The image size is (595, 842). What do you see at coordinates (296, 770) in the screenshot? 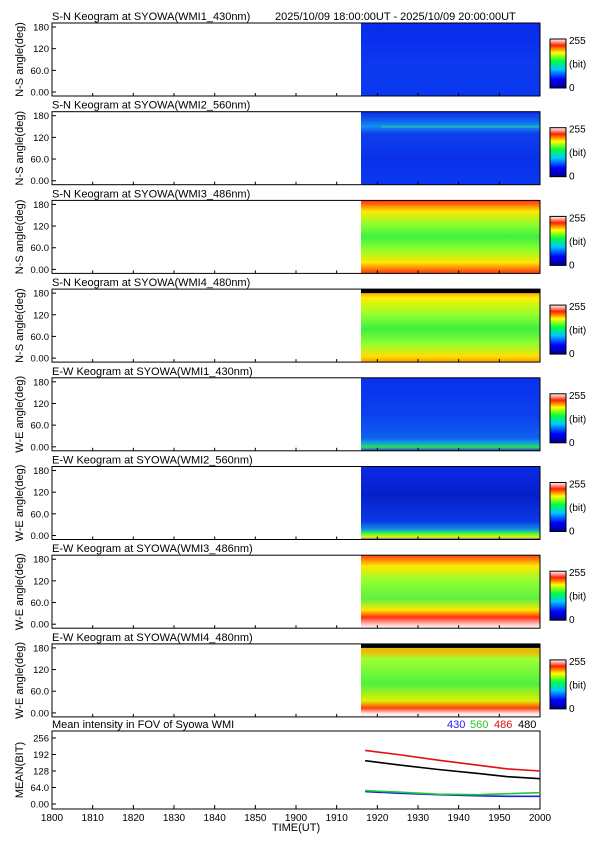
I see `lineplot-frame` at bounding box center [296, 770].